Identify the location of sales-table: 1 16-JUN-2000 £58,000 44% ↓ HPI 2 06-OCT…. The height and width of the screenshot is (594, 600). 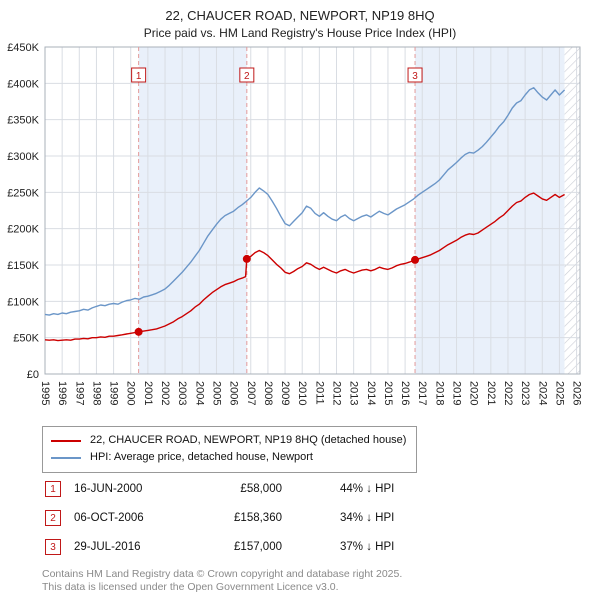
(300, 518).